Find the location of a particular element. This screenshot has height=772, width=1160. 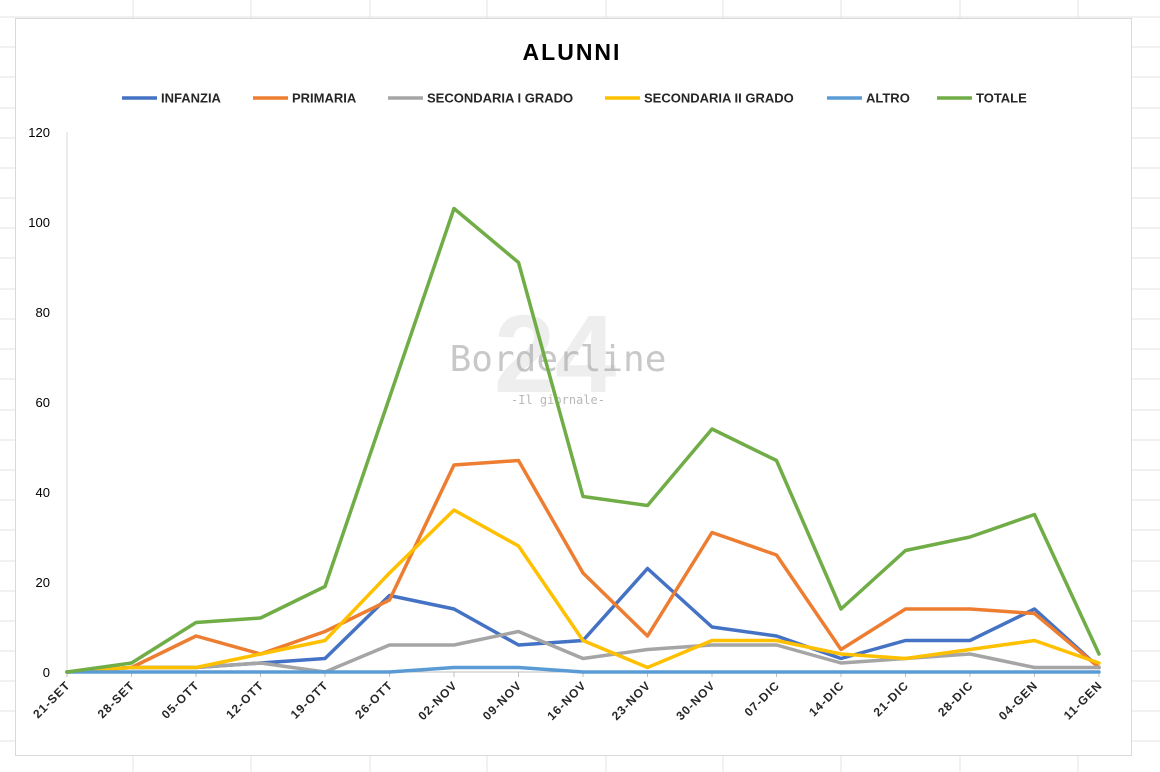

legend-item: ALTRO is located at coordinates (868, 98).